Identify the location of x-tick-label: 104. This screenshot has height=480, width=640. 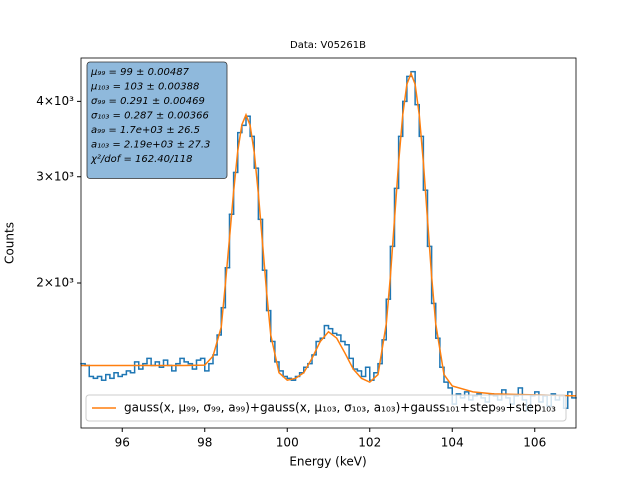
(452, 443).